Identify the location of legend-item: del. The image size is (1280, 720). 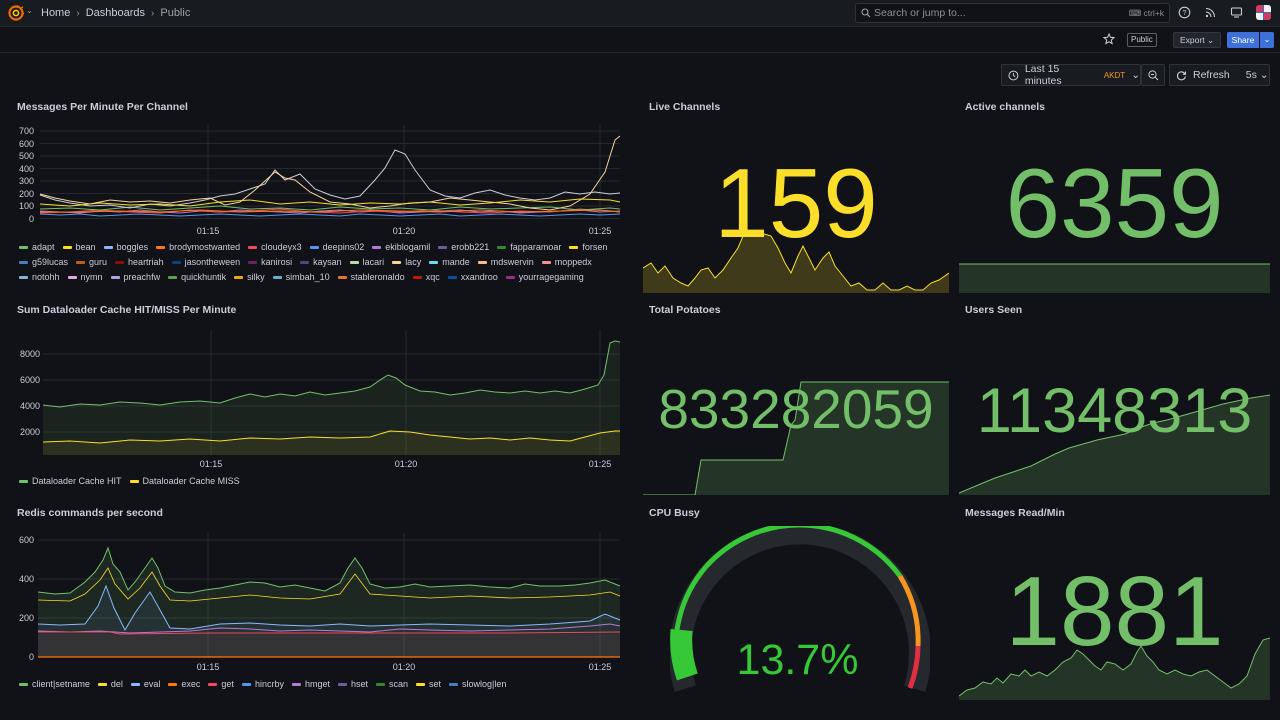
(110, 684).